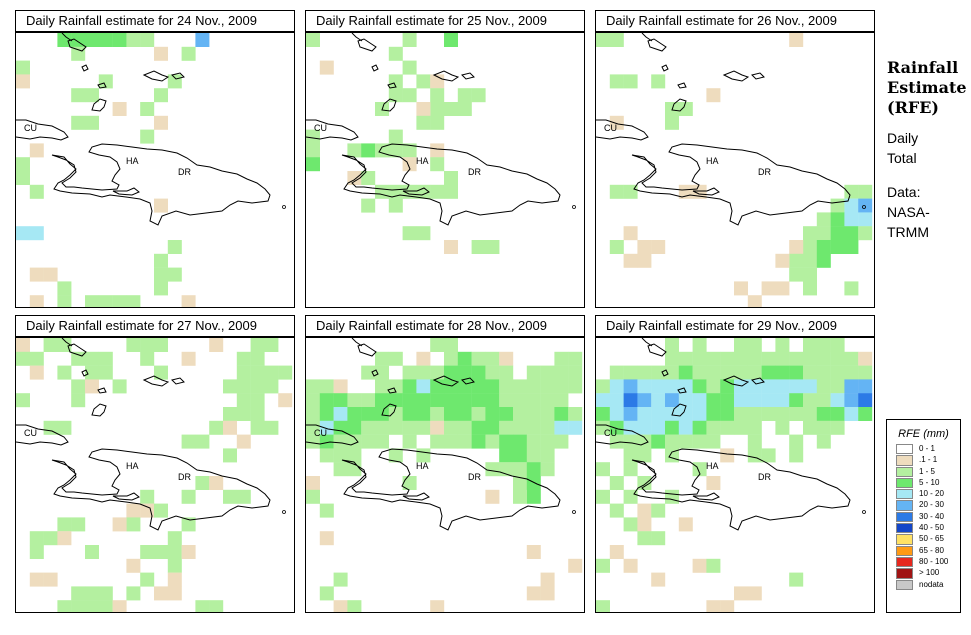  What do you see at coordinates (923, 472) in the screenshot?
I see `legend-item: 1 - 5` at bounding box center [923, 472].